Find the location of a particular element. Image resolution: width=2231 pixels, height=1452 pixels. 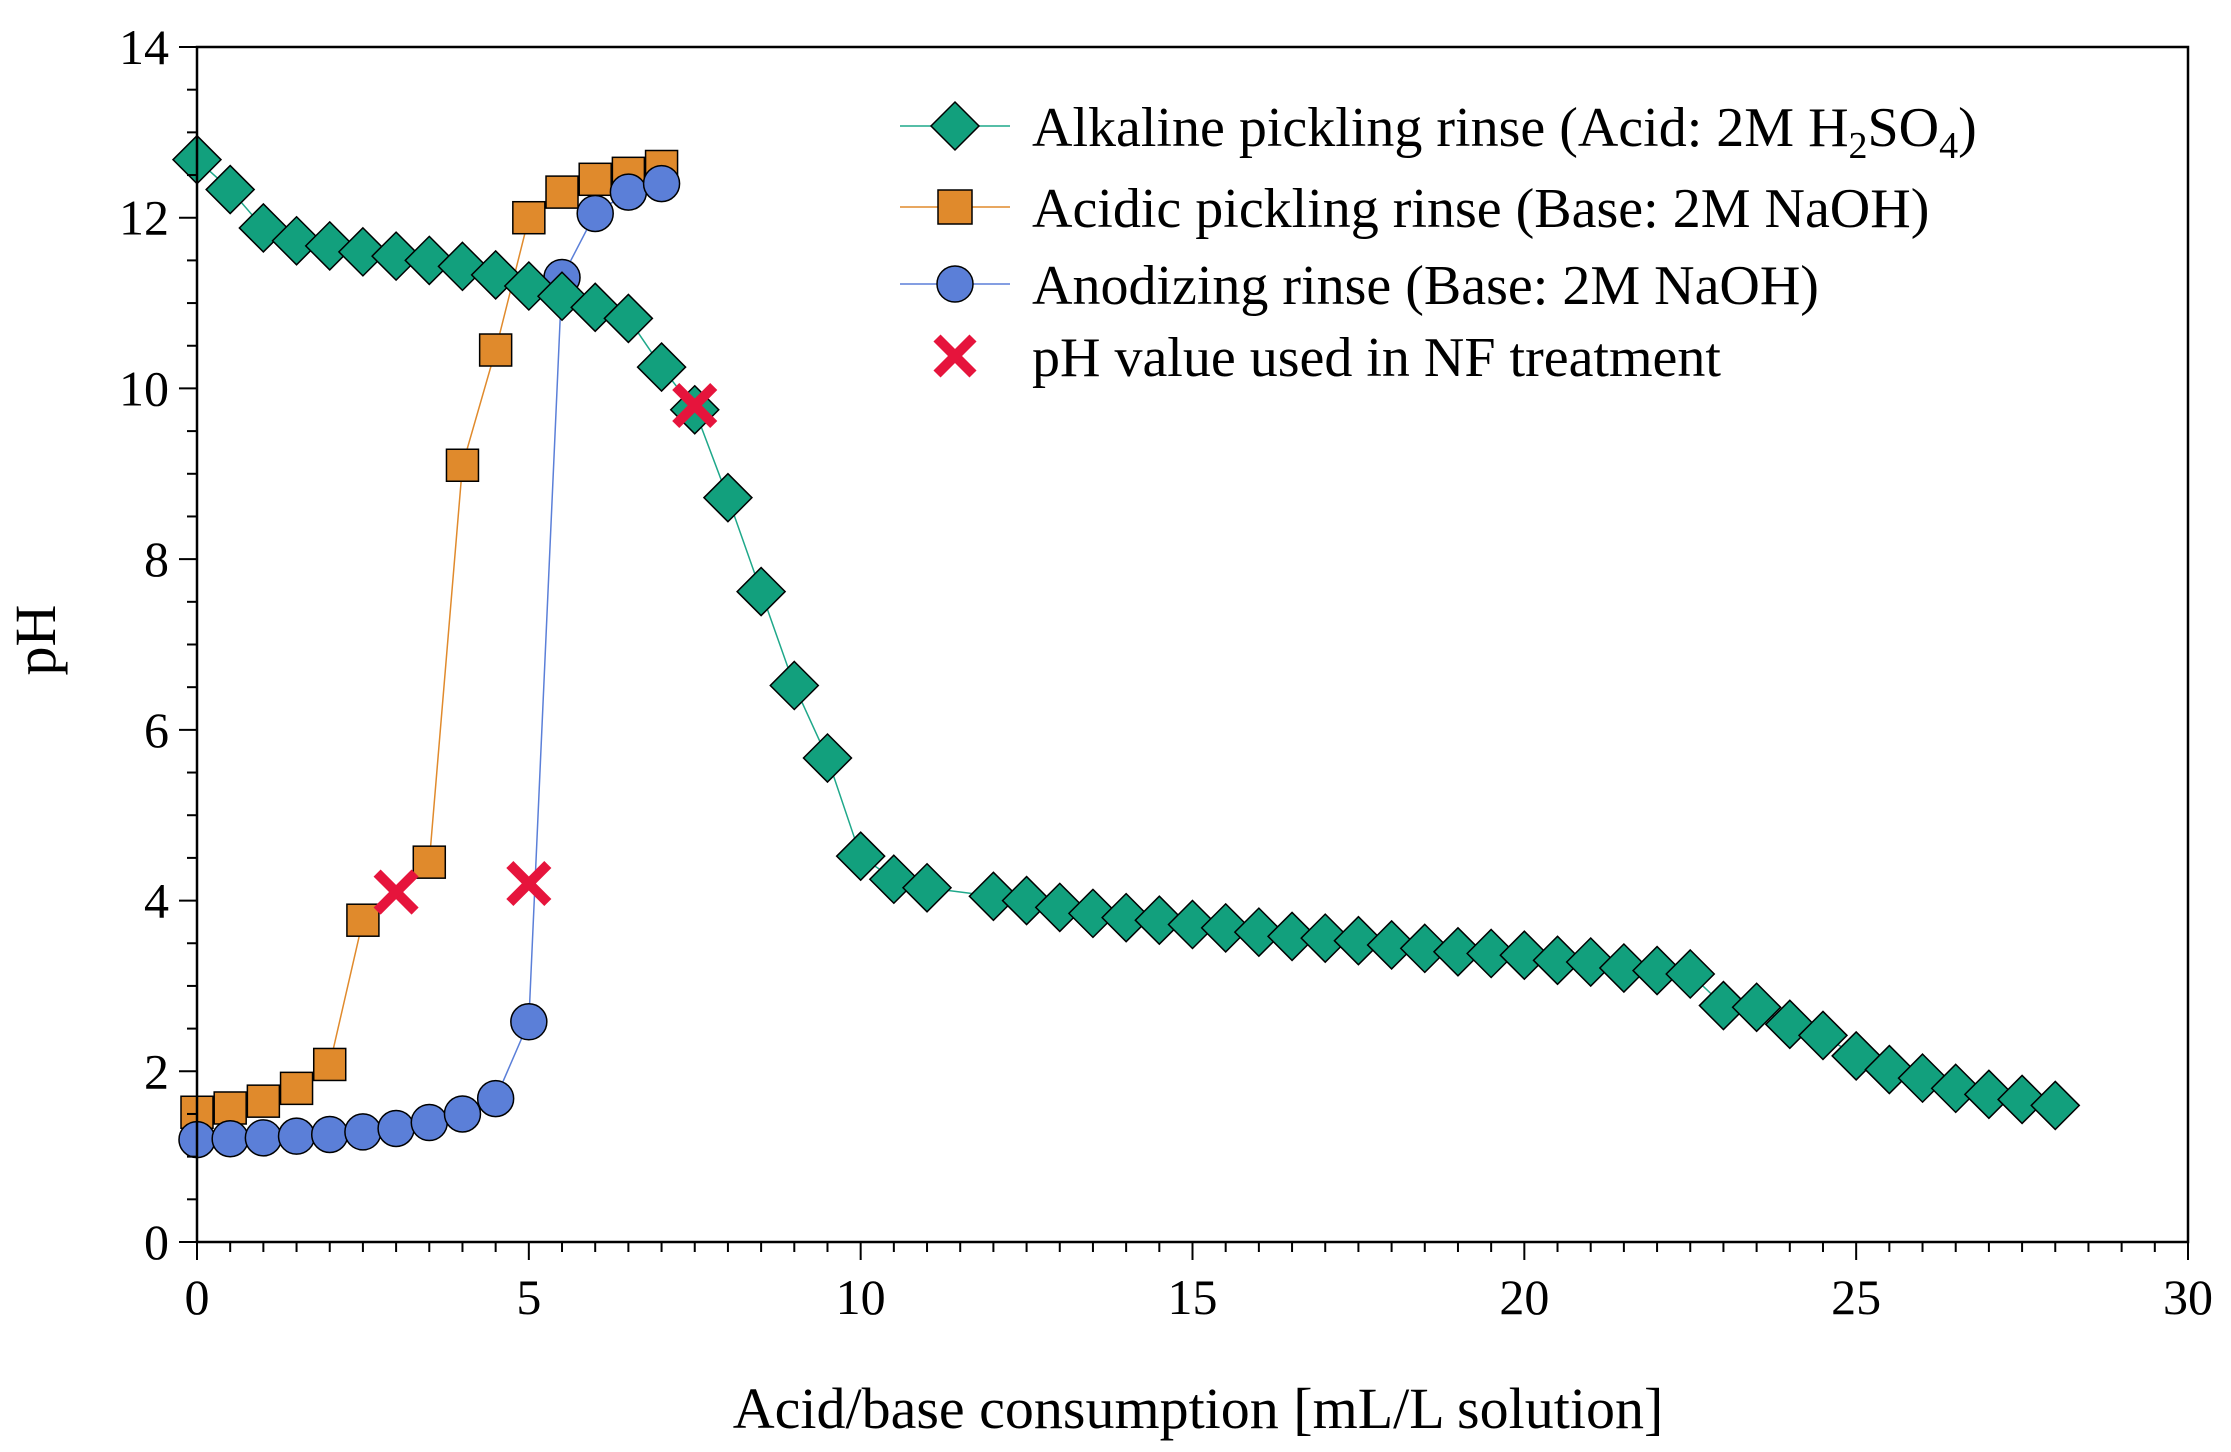

legend-circle-marker is located at coordinates (955, 284).